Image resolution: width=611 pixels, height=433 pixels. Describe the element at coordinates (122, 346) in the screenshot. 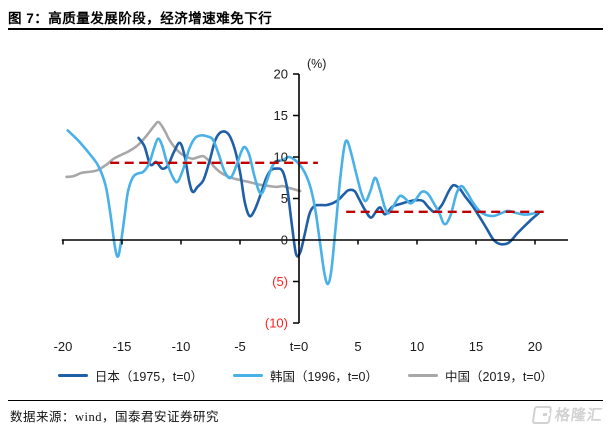

I see `x-tick-label: -15` at that location.